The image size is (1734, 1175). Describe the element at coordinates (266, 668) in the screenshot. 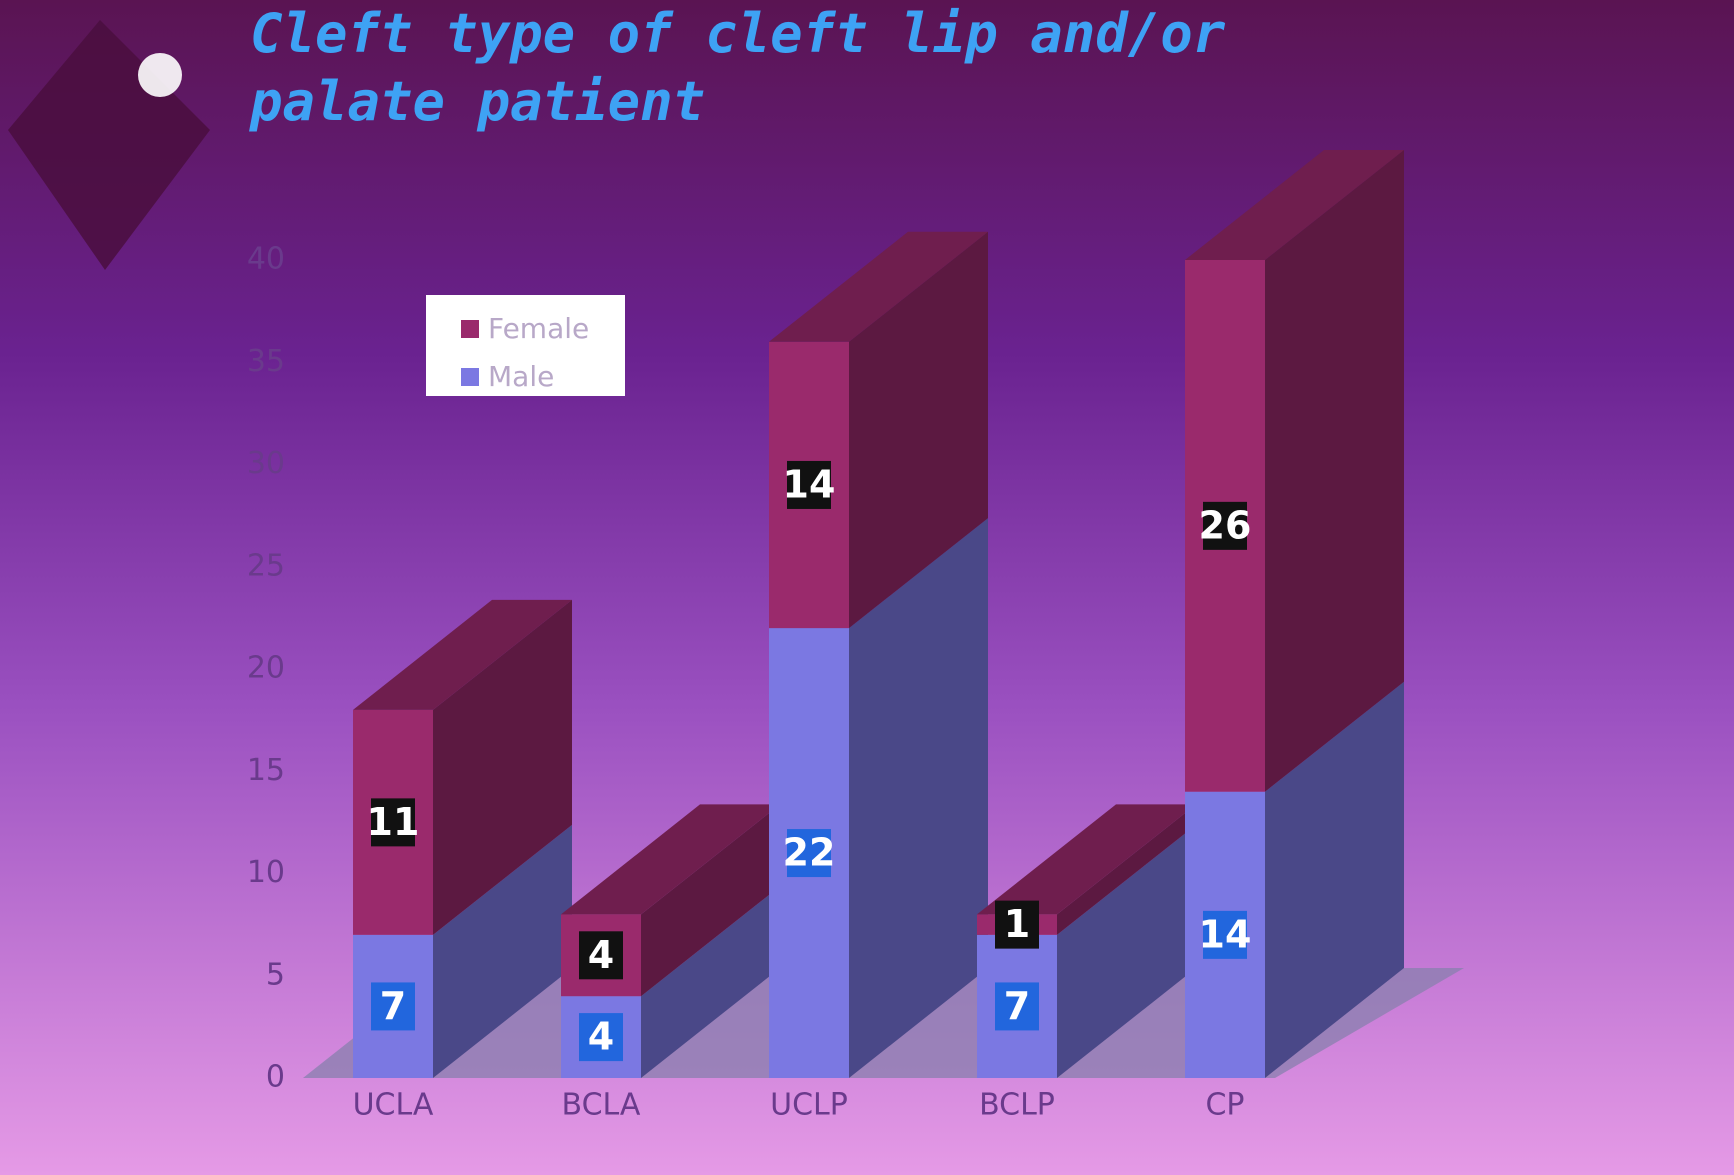

I see `y-tick-label: 20` at that location.